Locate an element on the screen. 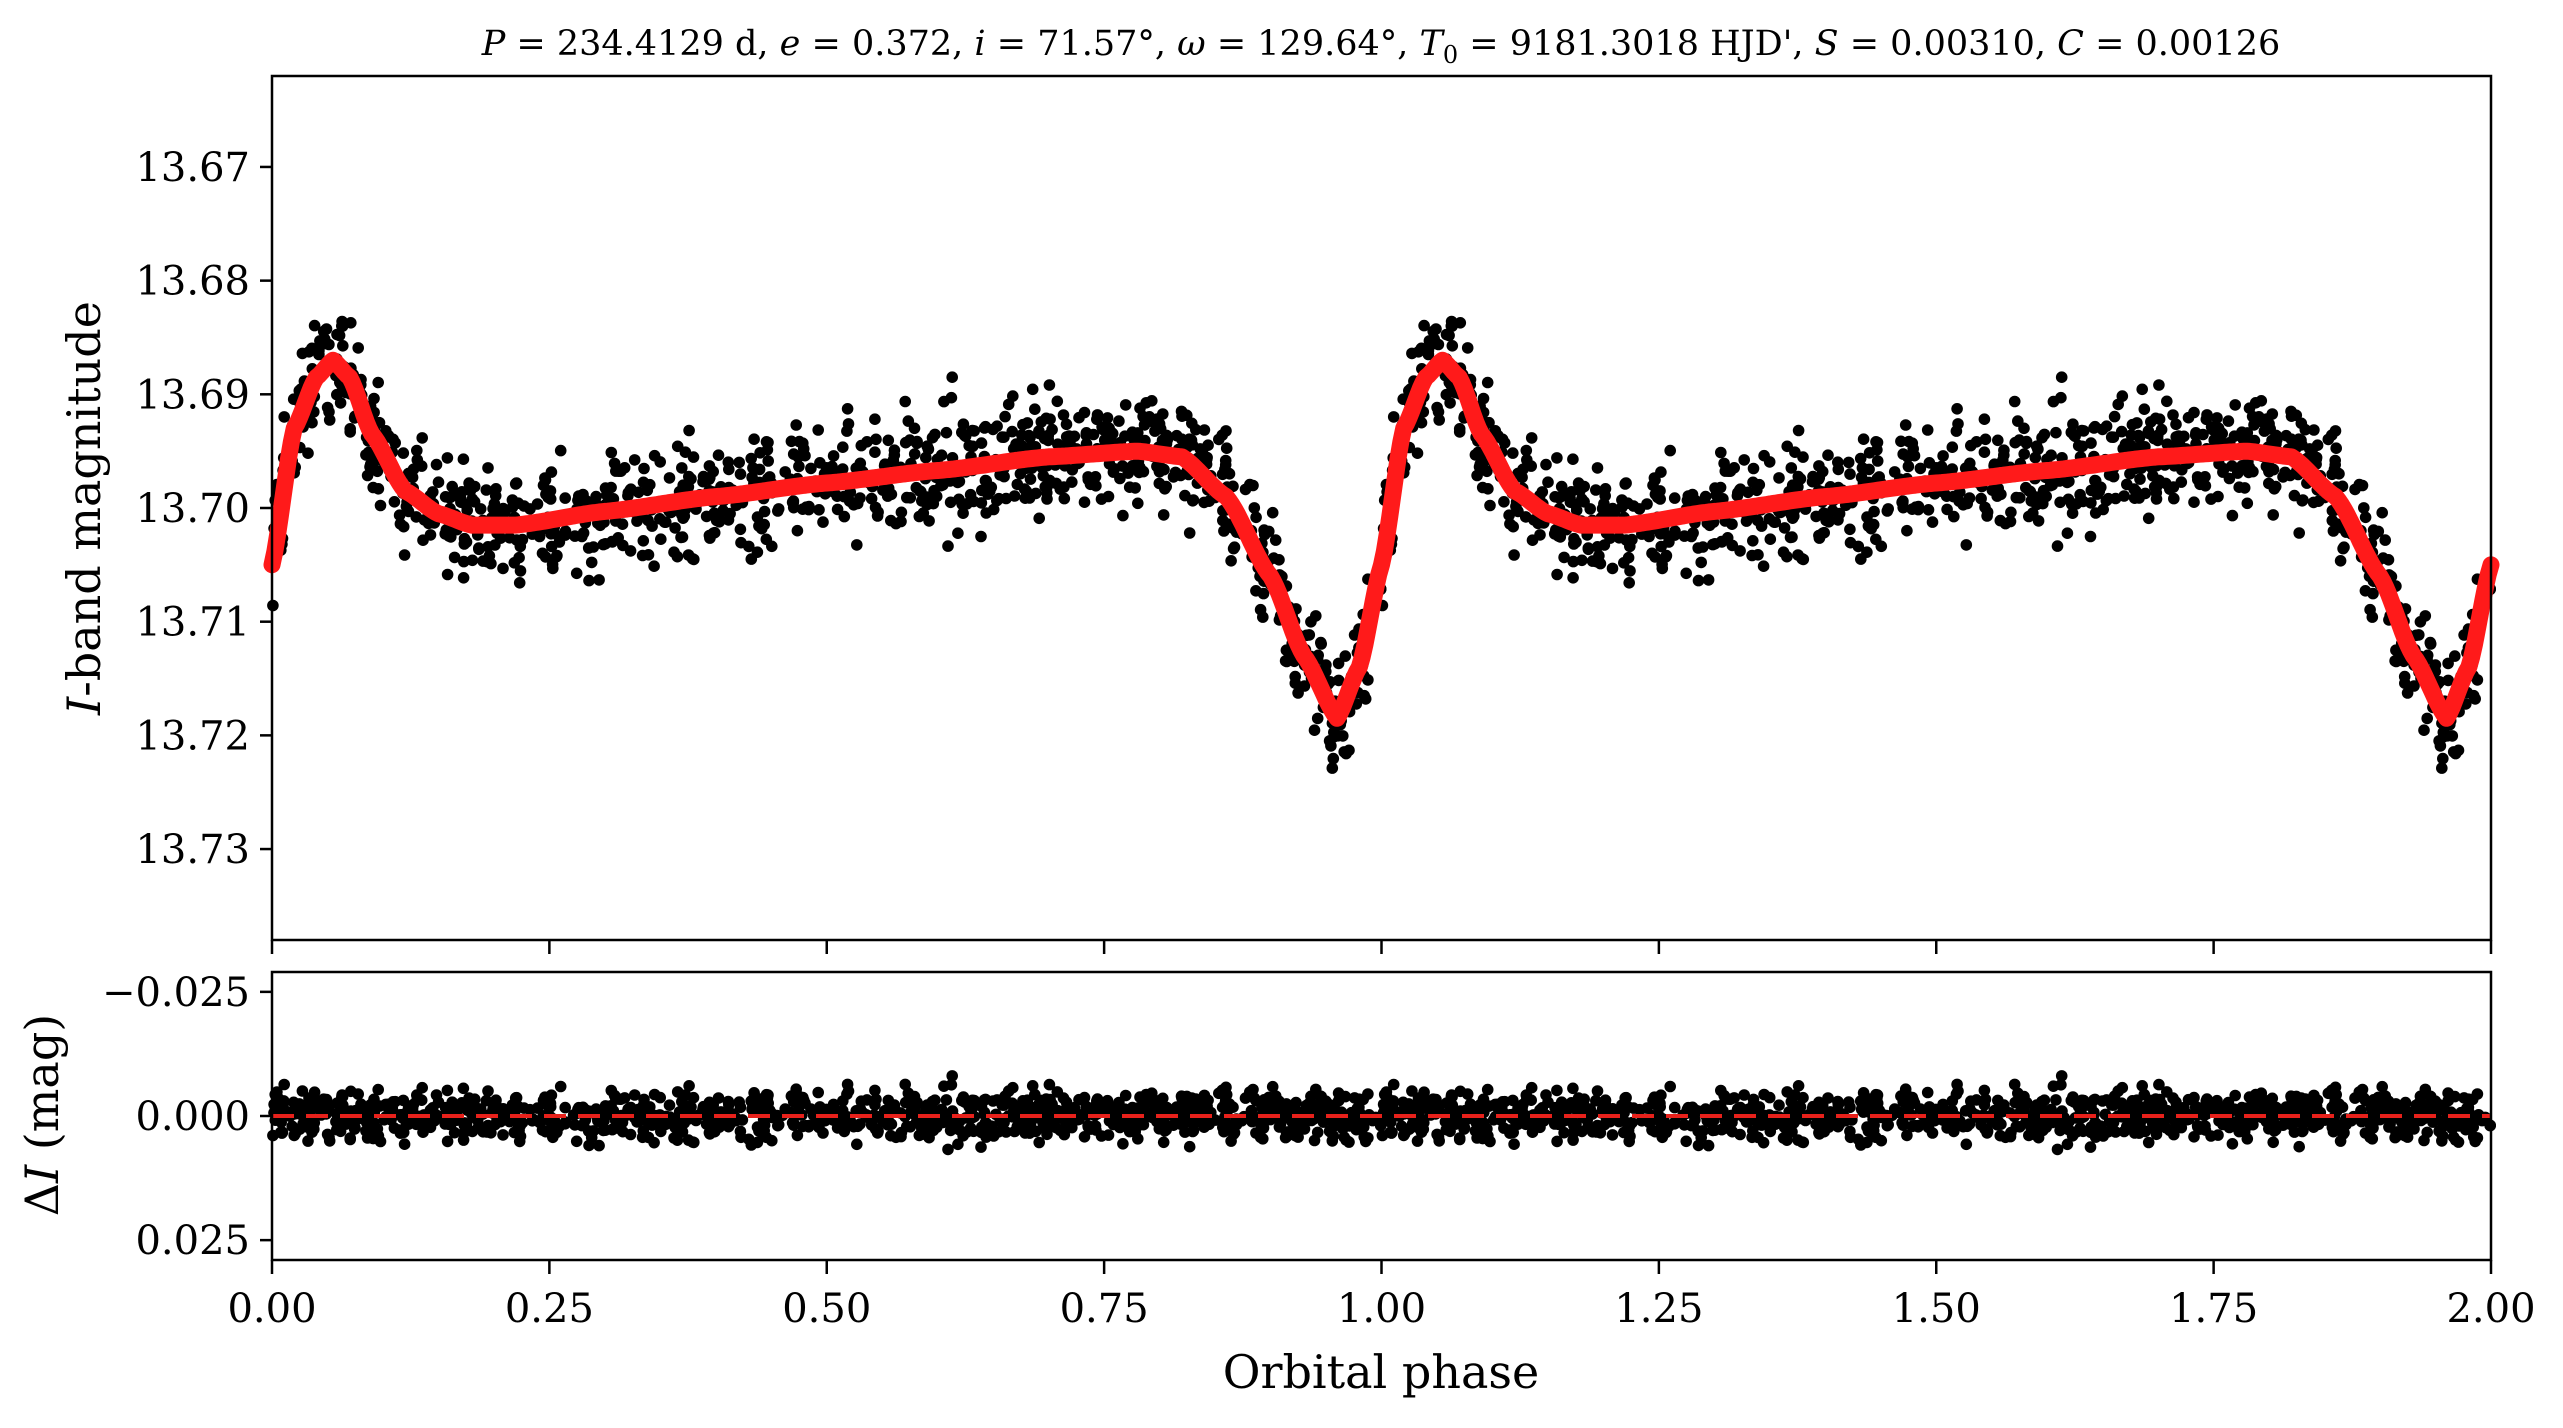 The width and height of the screenshot is (2563, 1428). bottom-x-tick-label: 2.00 is located at coordinates (2490, 1309).